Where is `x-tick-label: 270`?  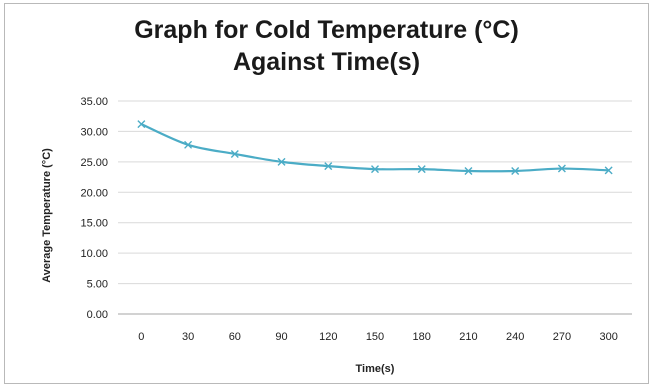
x-tick-label: 270 is located at coordinates (562, 337).